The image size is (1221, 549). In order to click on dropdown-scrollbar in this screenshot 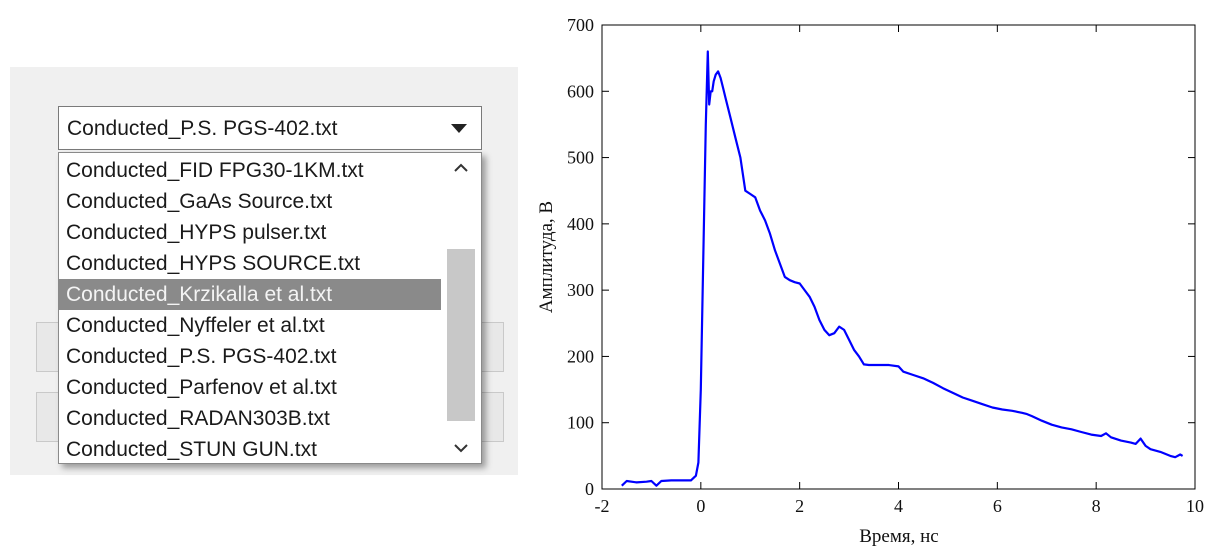, I will do `click(461, 308)`.